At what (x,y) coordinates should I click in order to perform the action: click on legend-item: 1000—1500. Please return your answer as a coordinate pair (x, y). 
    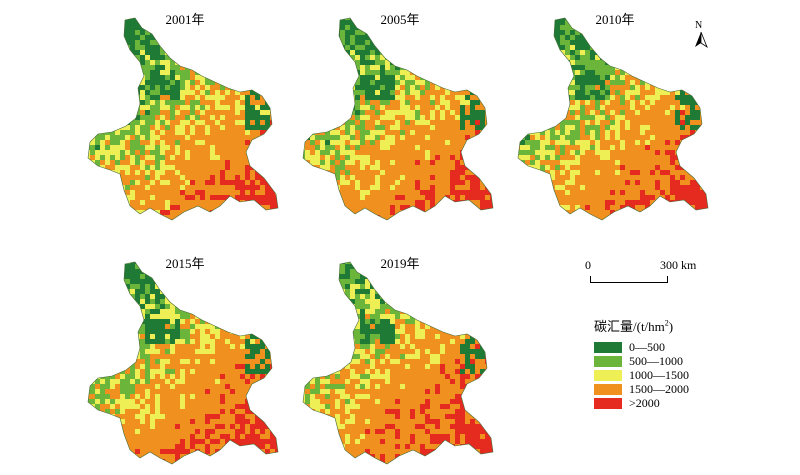
    Looking at the image, I should click on (664, 375).